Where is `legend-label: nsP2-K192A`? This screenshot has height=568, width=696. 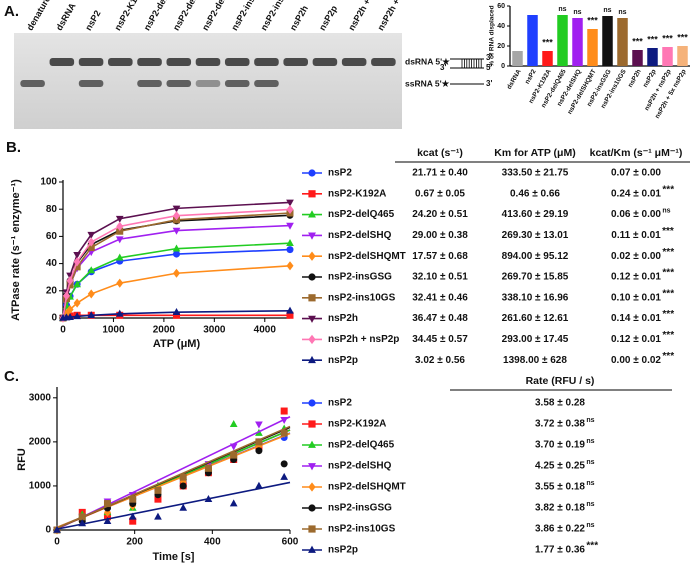
legend-label: nsP2-K192A is located at coordinates (357, 193).